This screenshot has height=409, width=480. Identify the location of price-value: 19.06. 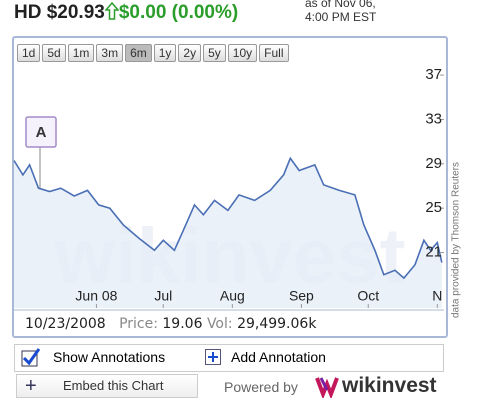
(182, 324).